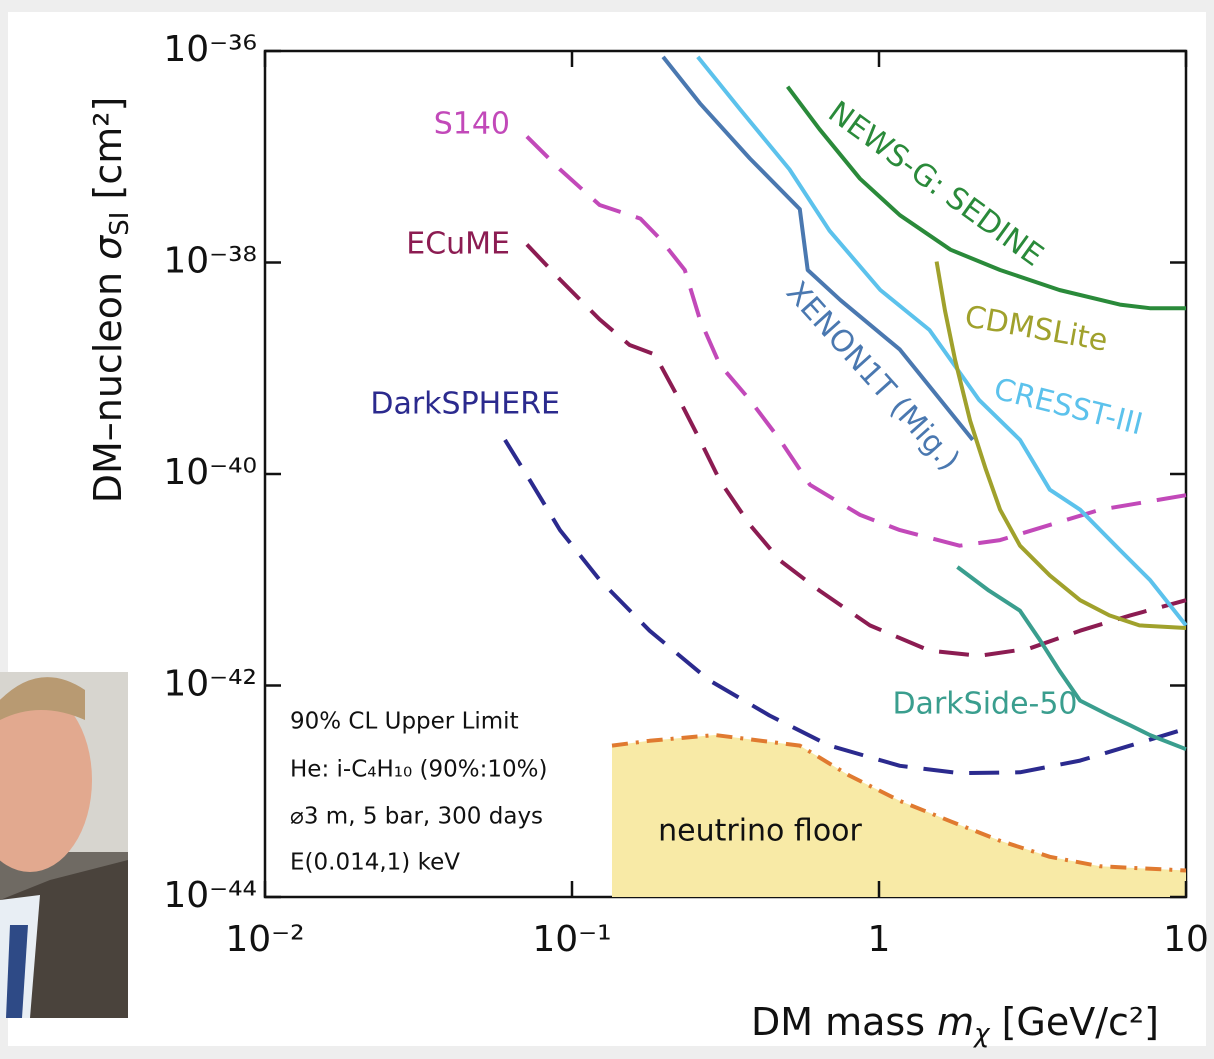  I want to click on photo, so click(64, 845).